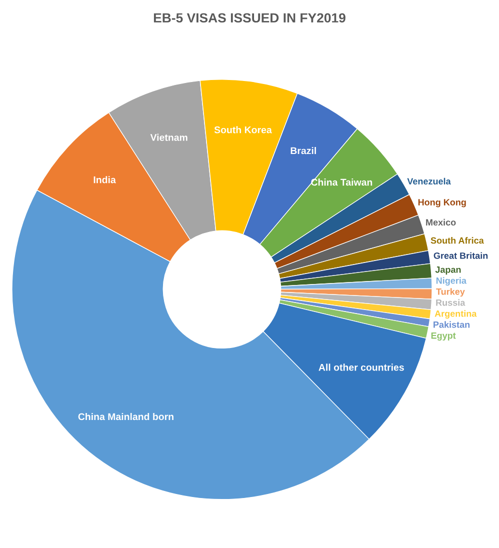  Describe the element at coordinates (451, 281) in the screenshot. I see `slice-label: Nigeria` at that location.